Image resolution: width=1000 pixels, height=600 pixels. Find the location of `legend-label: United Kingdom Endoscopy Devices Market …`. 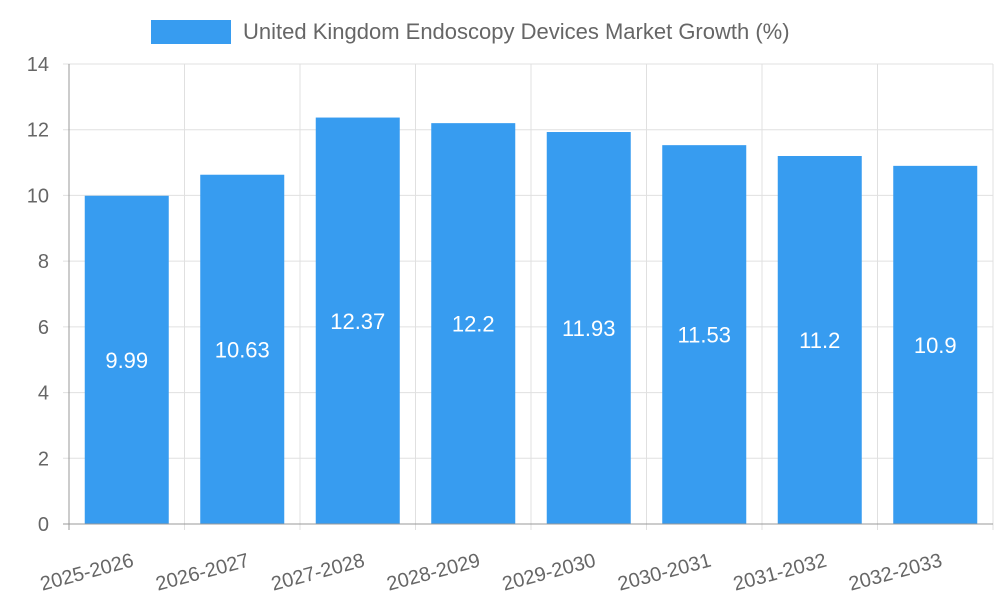

legend-label: United Kingdom Endoscopy Devices Market … is located at coordinates (516, 31).